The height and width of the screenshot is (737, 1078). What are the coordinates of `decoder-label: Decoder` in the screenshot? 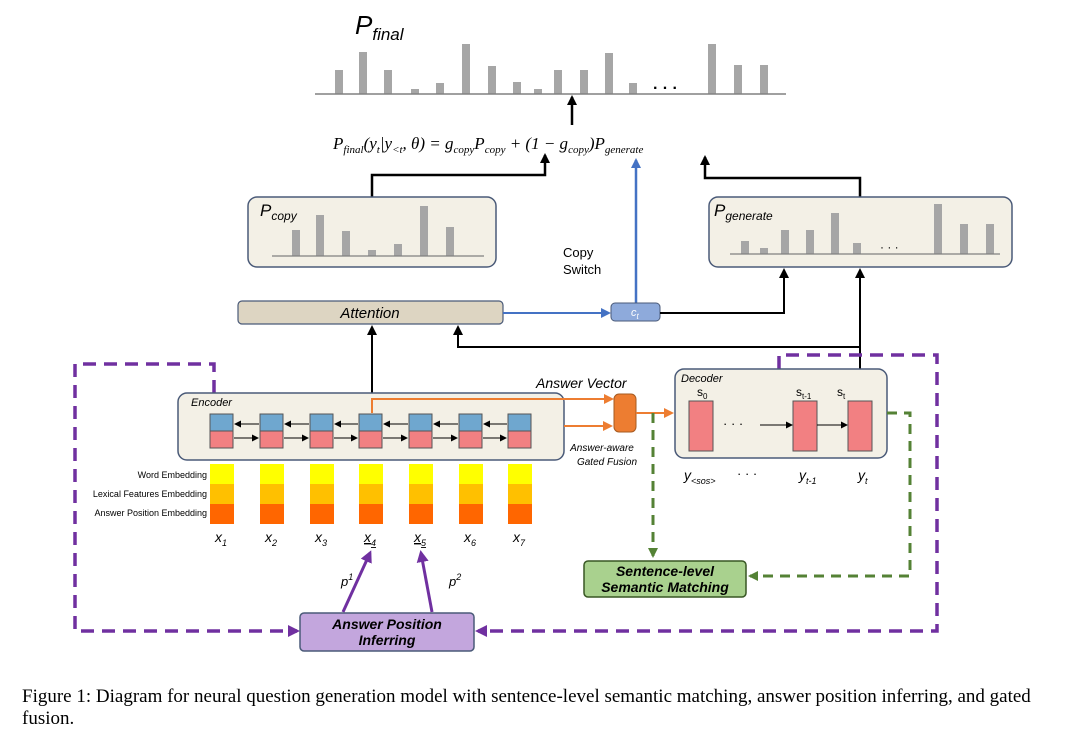 It's located at (702, 379).